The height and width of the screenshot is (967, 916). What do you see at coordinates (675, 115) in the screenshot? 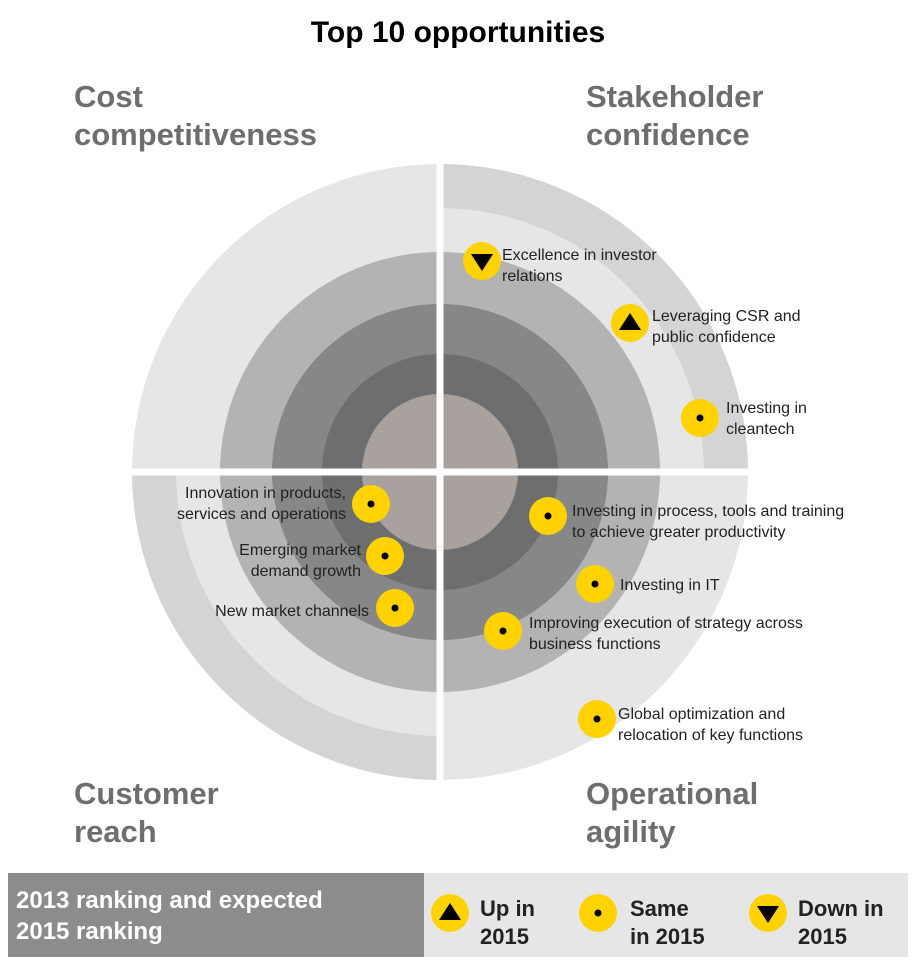
I see `quadrant-label-stakeholder-confidence: Stakeholder confidence` at bounding box center [675, 115].